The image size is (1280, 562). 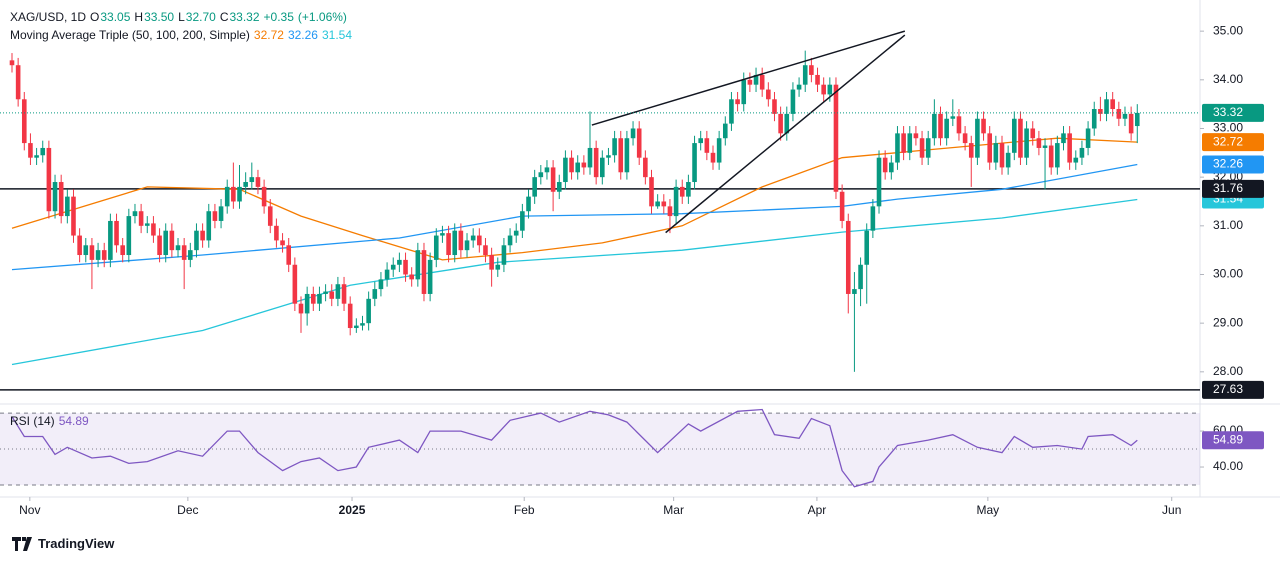 I want to click on rsi-line, so click(x=574, y=448).